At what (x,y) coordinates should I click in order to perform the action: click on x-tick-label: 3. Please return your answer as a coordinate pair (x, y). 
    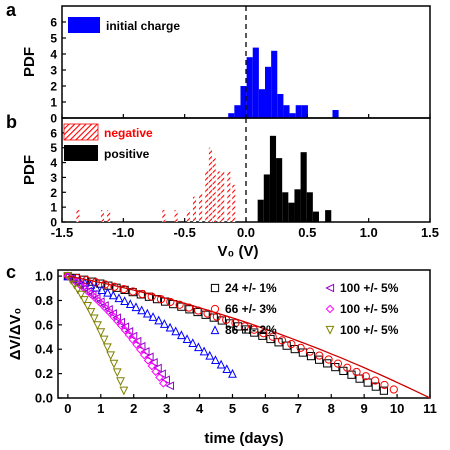
    Looking at the image, I should click on (166, 408).